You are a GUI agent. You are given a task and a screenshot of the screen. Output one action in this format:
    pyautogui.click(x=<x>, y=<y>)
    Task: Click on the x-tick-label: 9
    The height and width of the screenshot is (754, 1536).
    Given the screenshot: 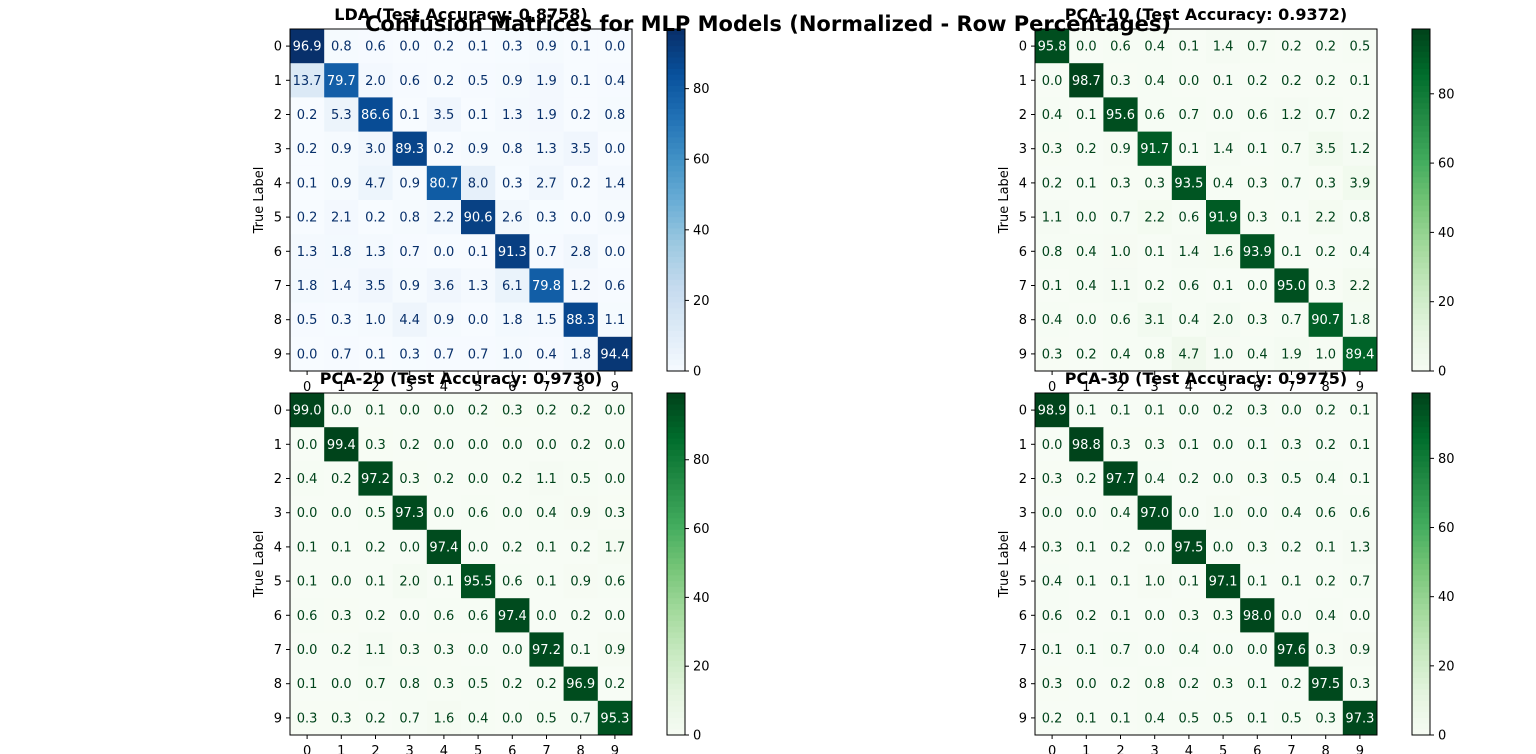 What is the action you would take?
    pyautogui.click(x=1360, y=749)
    